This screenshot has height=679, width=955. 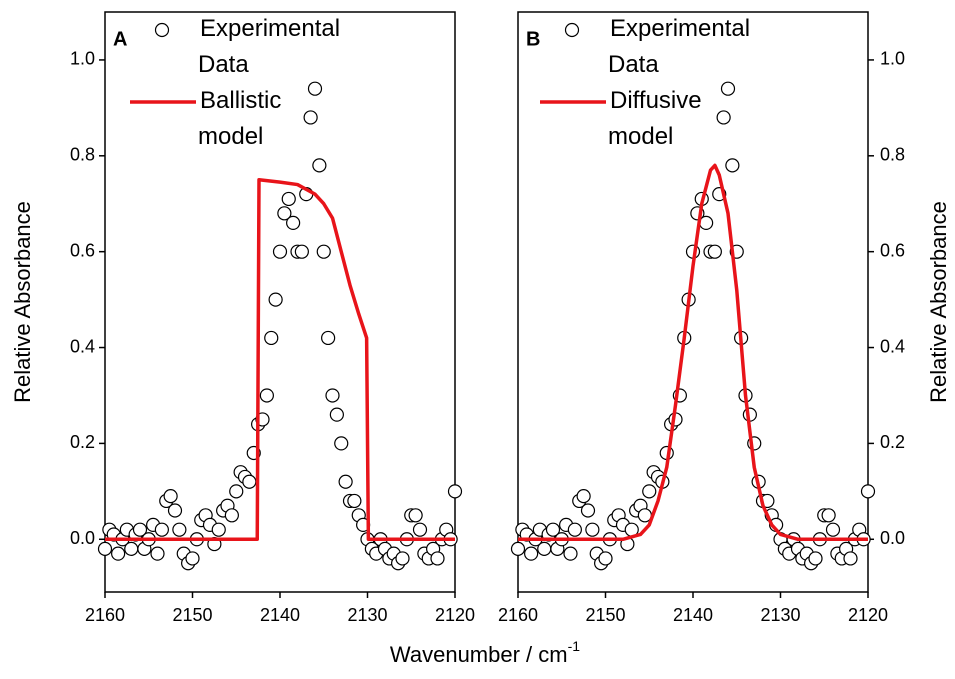 What do you see at coordinates (868, 615) in the screenshot?
I see `x-tick-label: 2120` at bounding box center [868, 615].